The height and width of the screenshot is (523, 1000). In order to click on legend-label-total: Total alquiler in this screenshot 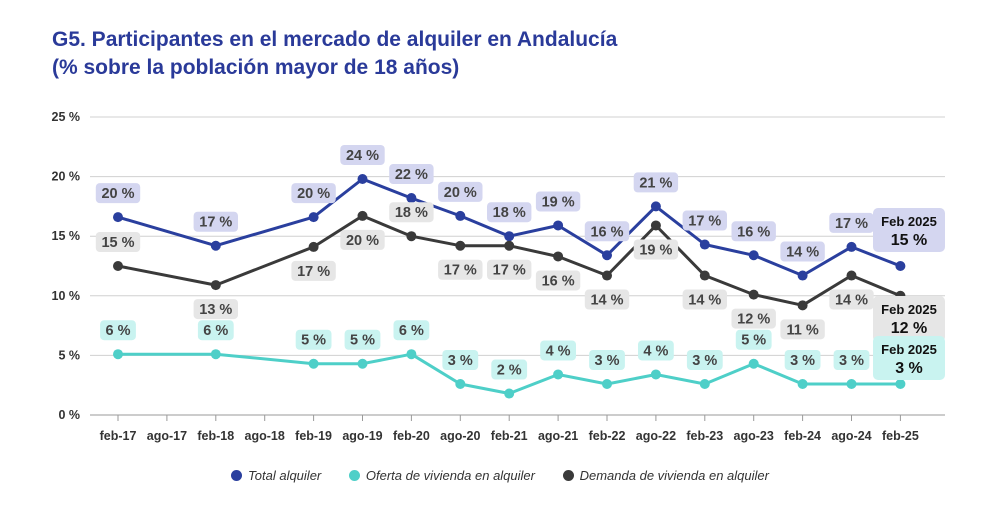, I will do `click(285, 475)`.